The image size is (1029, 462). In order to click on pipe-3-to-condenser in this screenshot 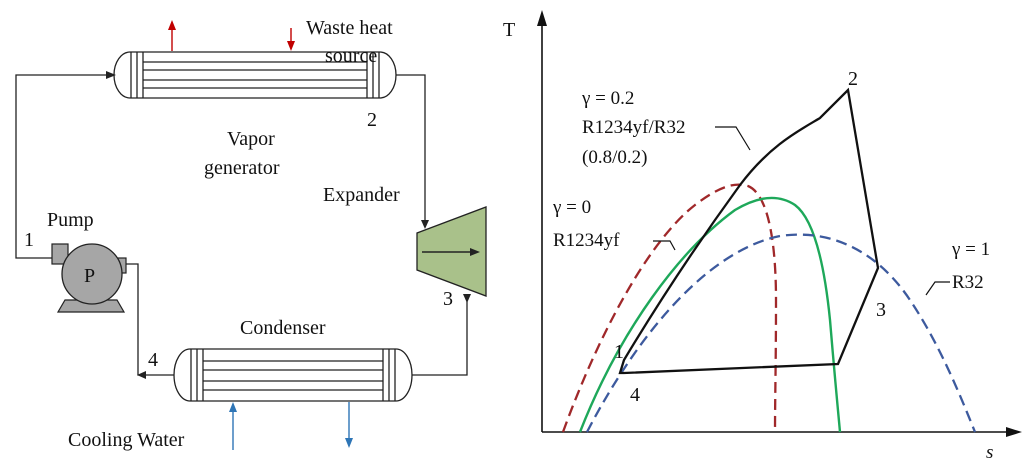, I will do `click(440, 336)`.